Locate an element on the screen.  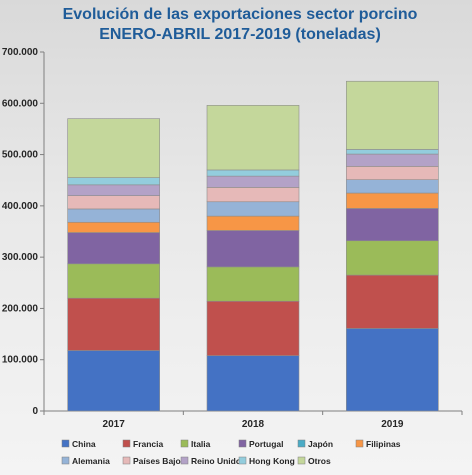
legend-item-otros: Otros is located at coordinates (314, 461).